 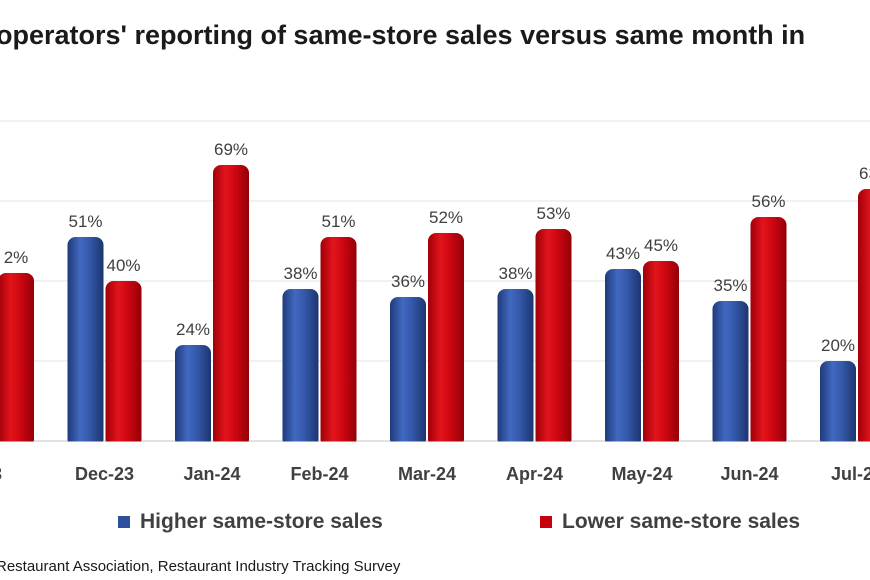 What do you see at coordinates (661, 245) in the screenshot?
I see `data-label-lower-May-24: 45%` at bounding box center [661, 245].